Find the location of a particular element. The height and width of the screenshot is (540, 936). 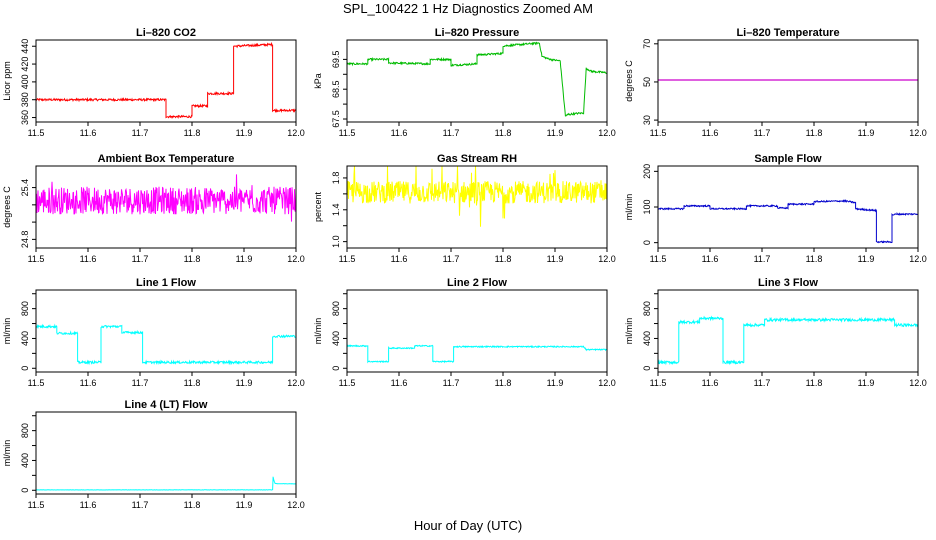

series-line-sample is located at coordinates (788, 221).